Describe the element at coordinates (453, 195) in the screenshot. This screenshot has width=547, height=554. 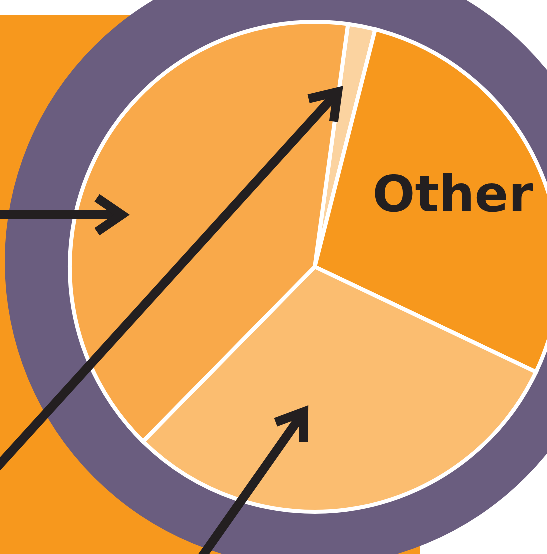
I see `slice-label: Other` at that location.